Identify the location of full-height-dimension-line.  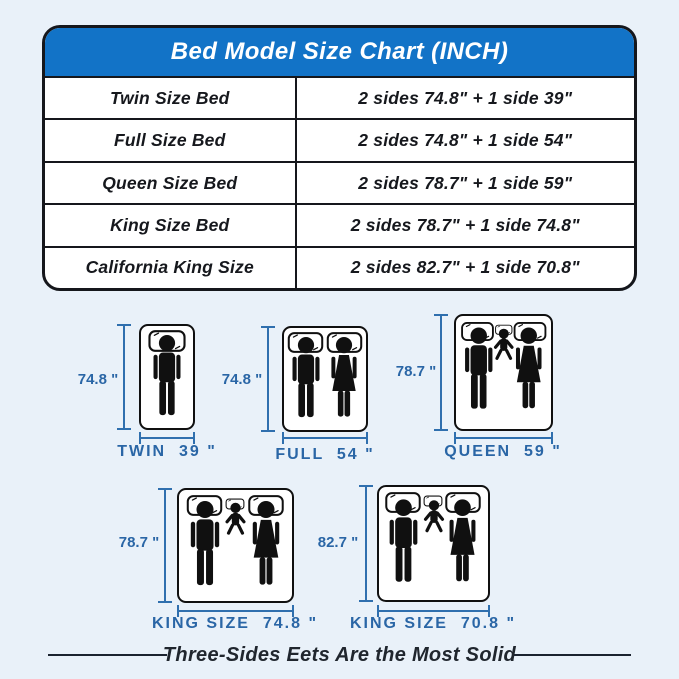
(268, 379).